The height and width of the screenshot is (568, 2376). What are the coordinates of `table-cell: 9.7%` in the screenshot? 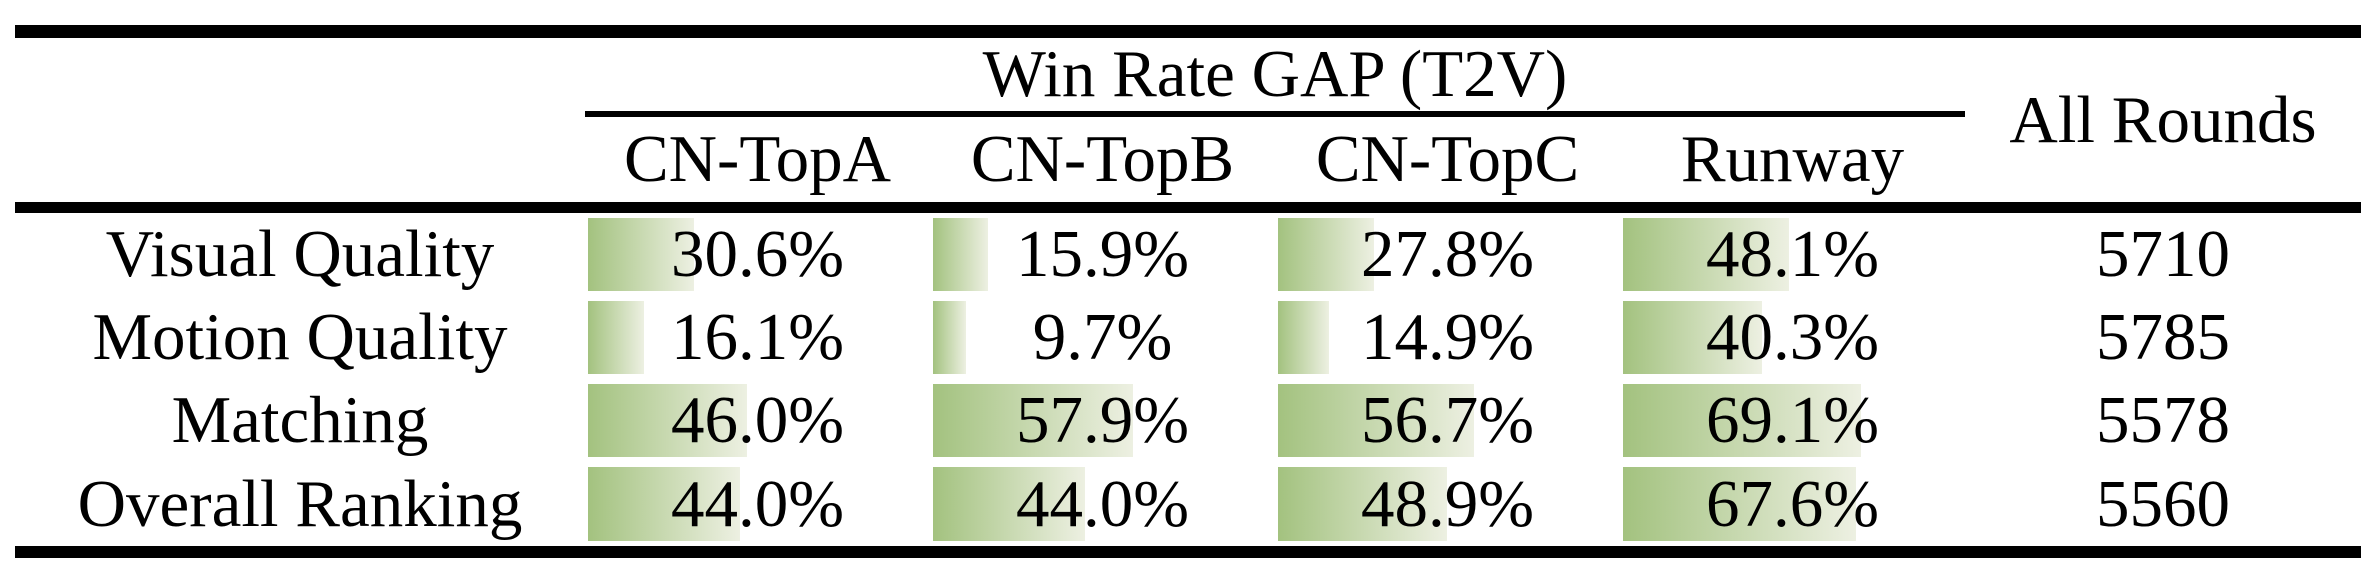 It's located at (1102, 337).